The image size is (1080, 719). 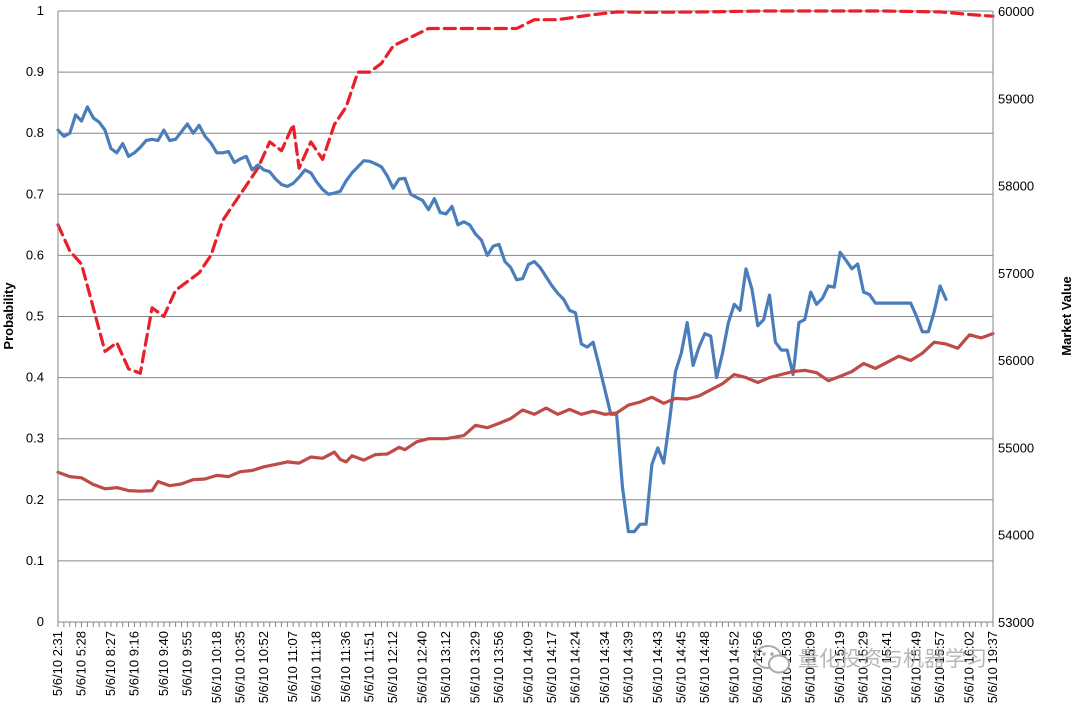 I want to click on watermark-text: 量化投资与机器学习, so click(x=892, y=659).